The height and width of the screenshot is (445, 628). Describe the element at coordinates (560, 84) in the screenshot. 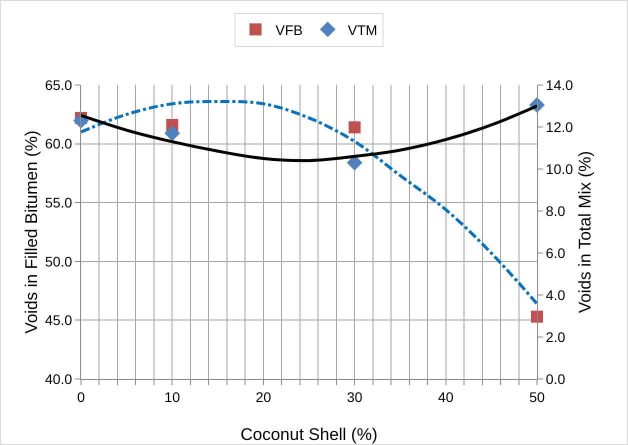

I see `y2-tick-label: 14.0` at that location.